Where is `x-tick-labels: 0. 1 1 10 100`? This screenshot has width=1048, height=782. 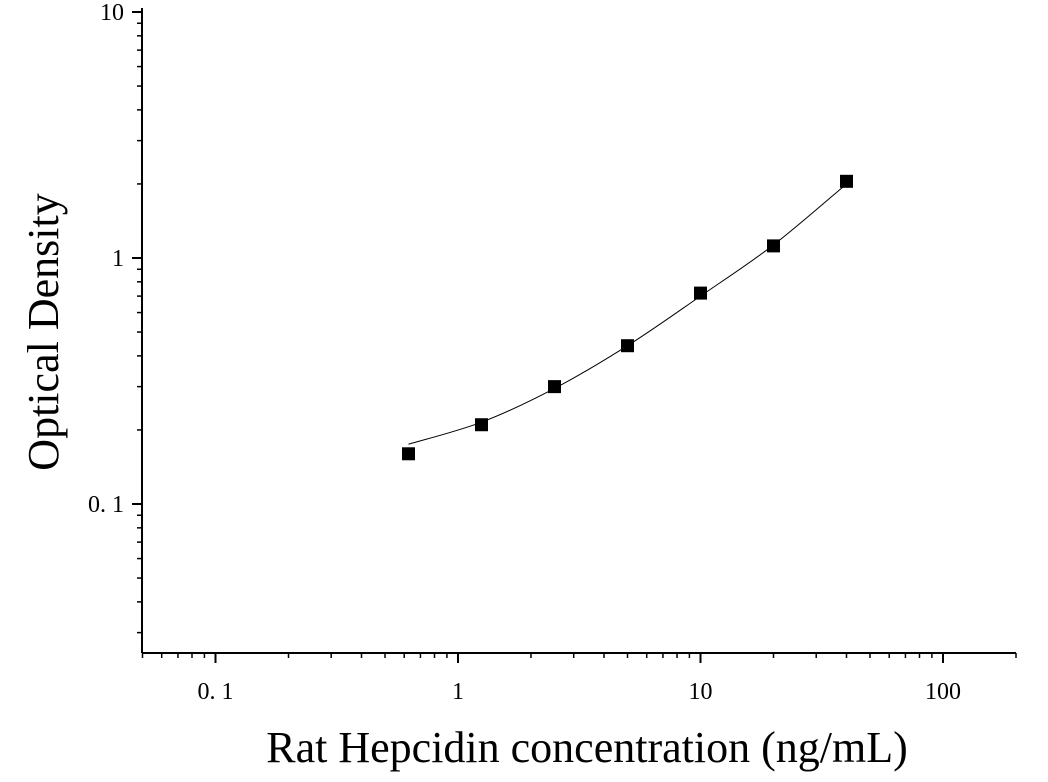 x-tick-labels: 0. 1 1 10 100 is located at coordinates (580, 692).